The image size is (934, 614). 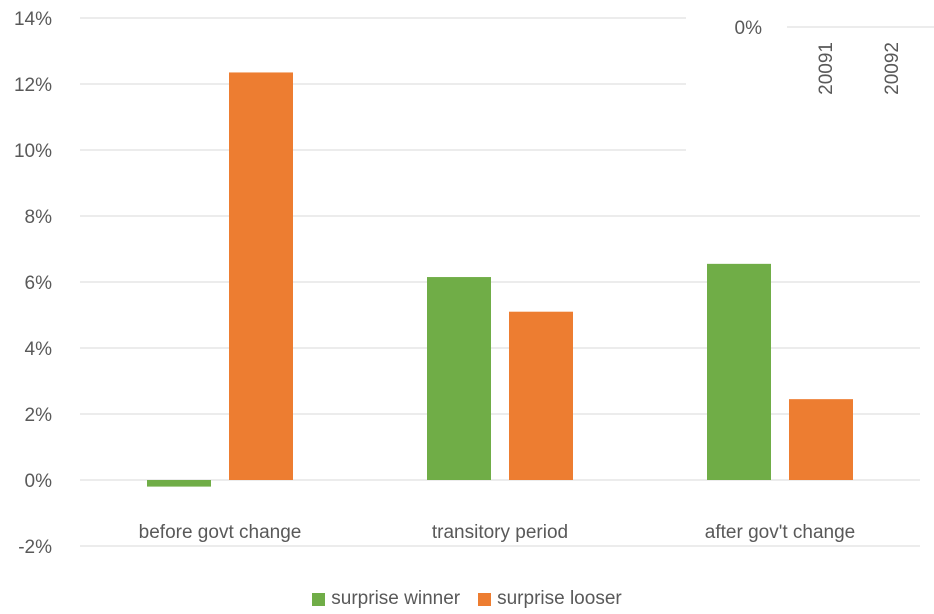 What do you see at coordinates (39, 415) in the screenshot?
I see `y-tick-label: 2%` at bounding box center [39, 415].